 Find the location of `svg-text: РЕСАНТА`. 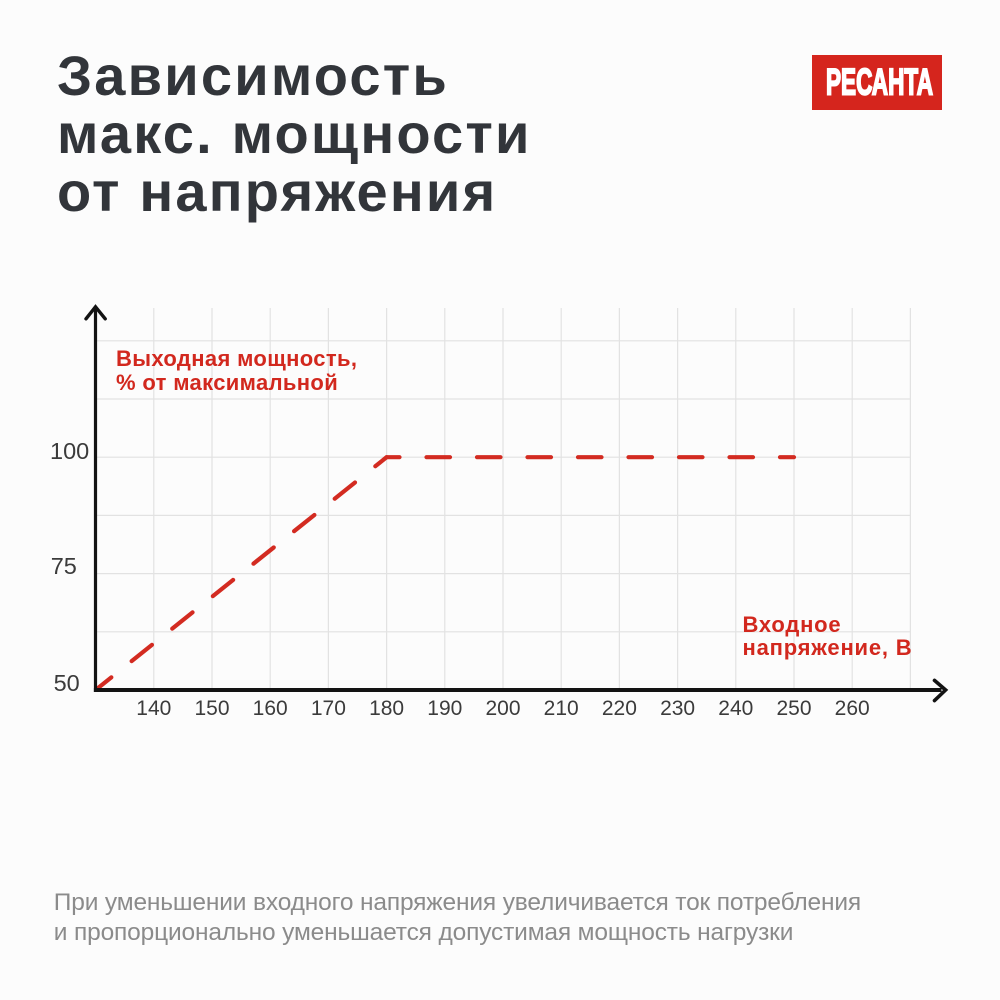

svg-text: РЕСАНТА is located at coordinates (879, 82).